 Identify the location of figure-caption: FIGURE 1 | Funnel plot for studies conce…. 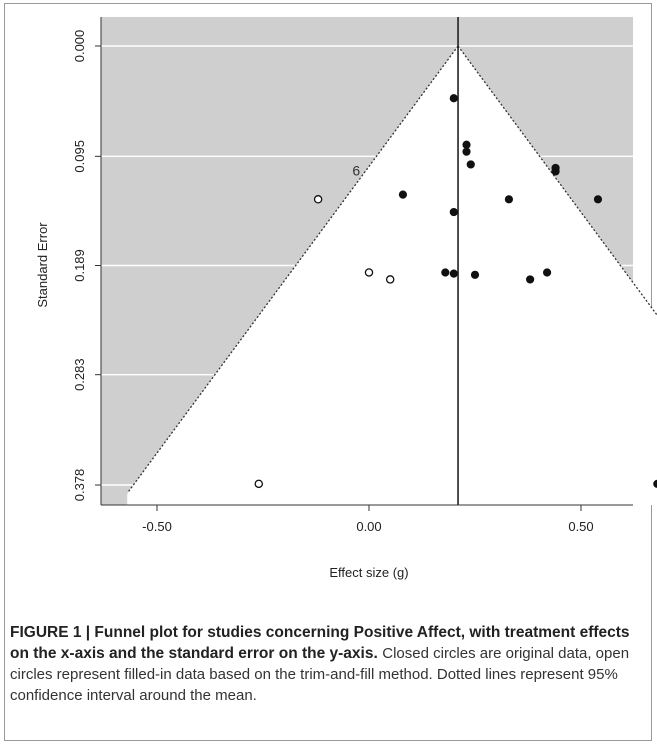
(328, 664).